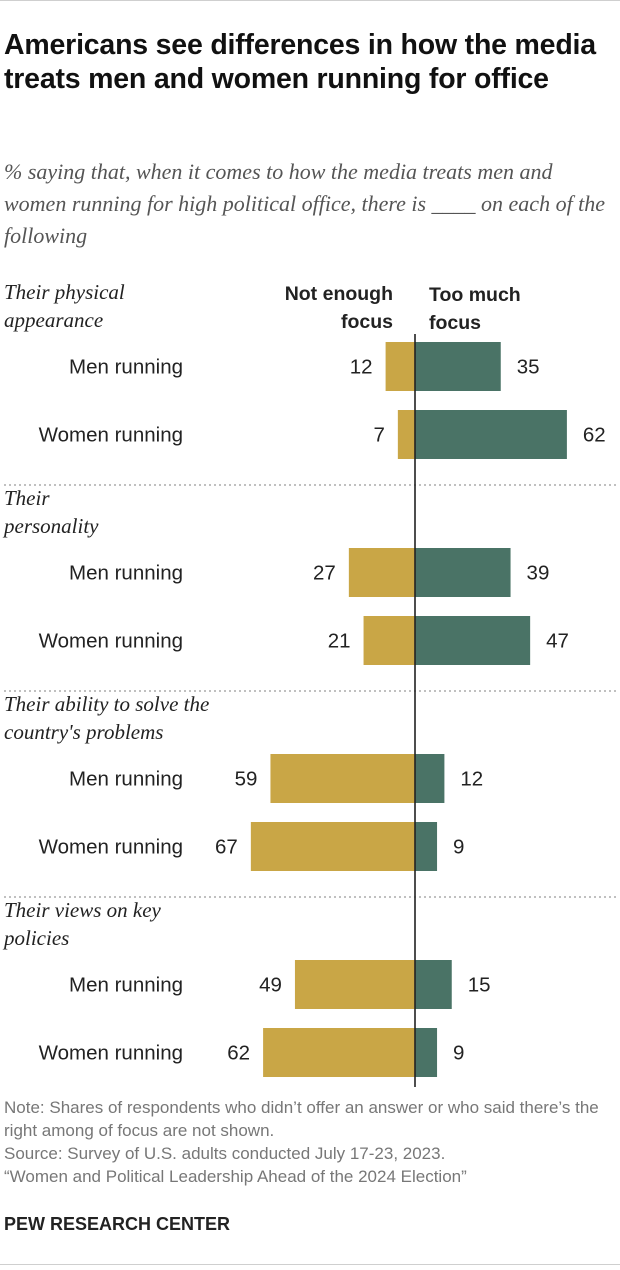  I want to click on group-label: Their, so click(27, 498).